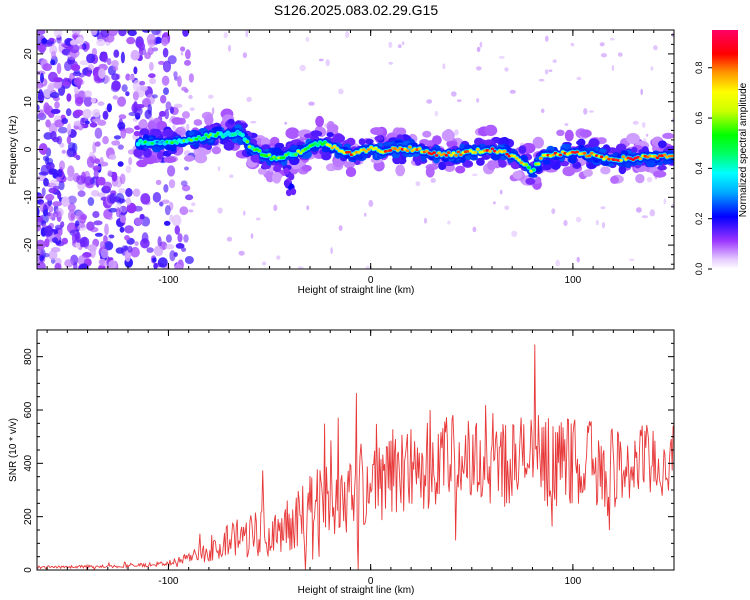 Image resolution: width=750 pixels, height=600 pixels. I want to click on x-tick-label: 0, so click(371, 581).